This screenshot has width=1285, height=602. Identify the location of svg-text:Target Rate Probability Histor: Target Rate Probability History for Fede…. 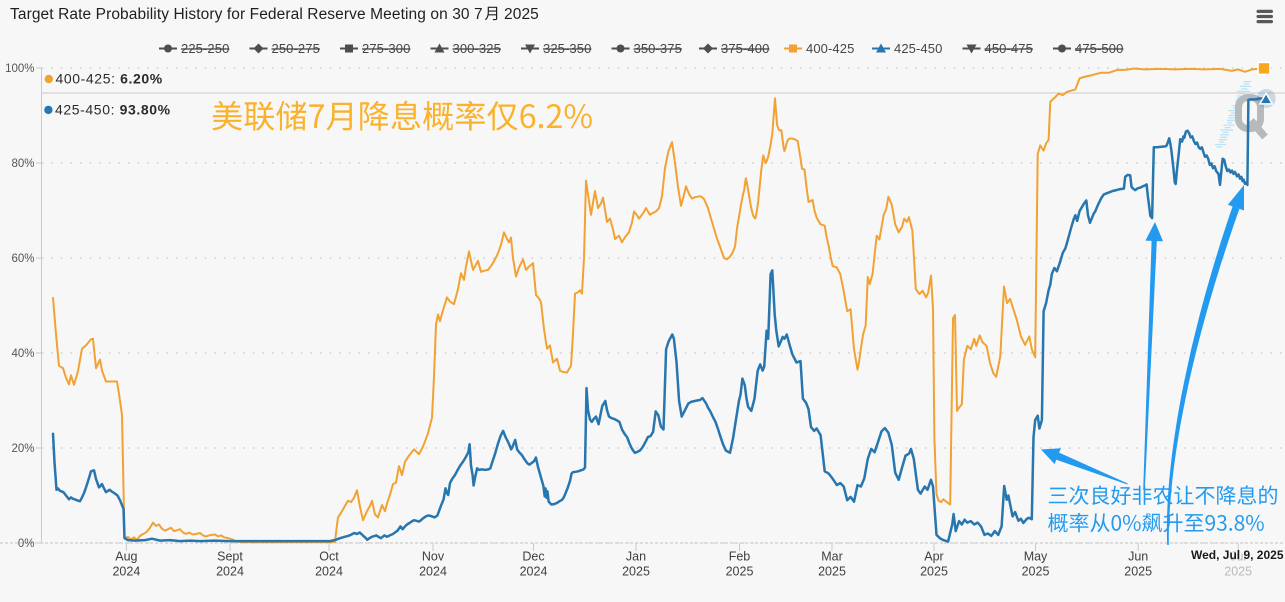
(246, 14).